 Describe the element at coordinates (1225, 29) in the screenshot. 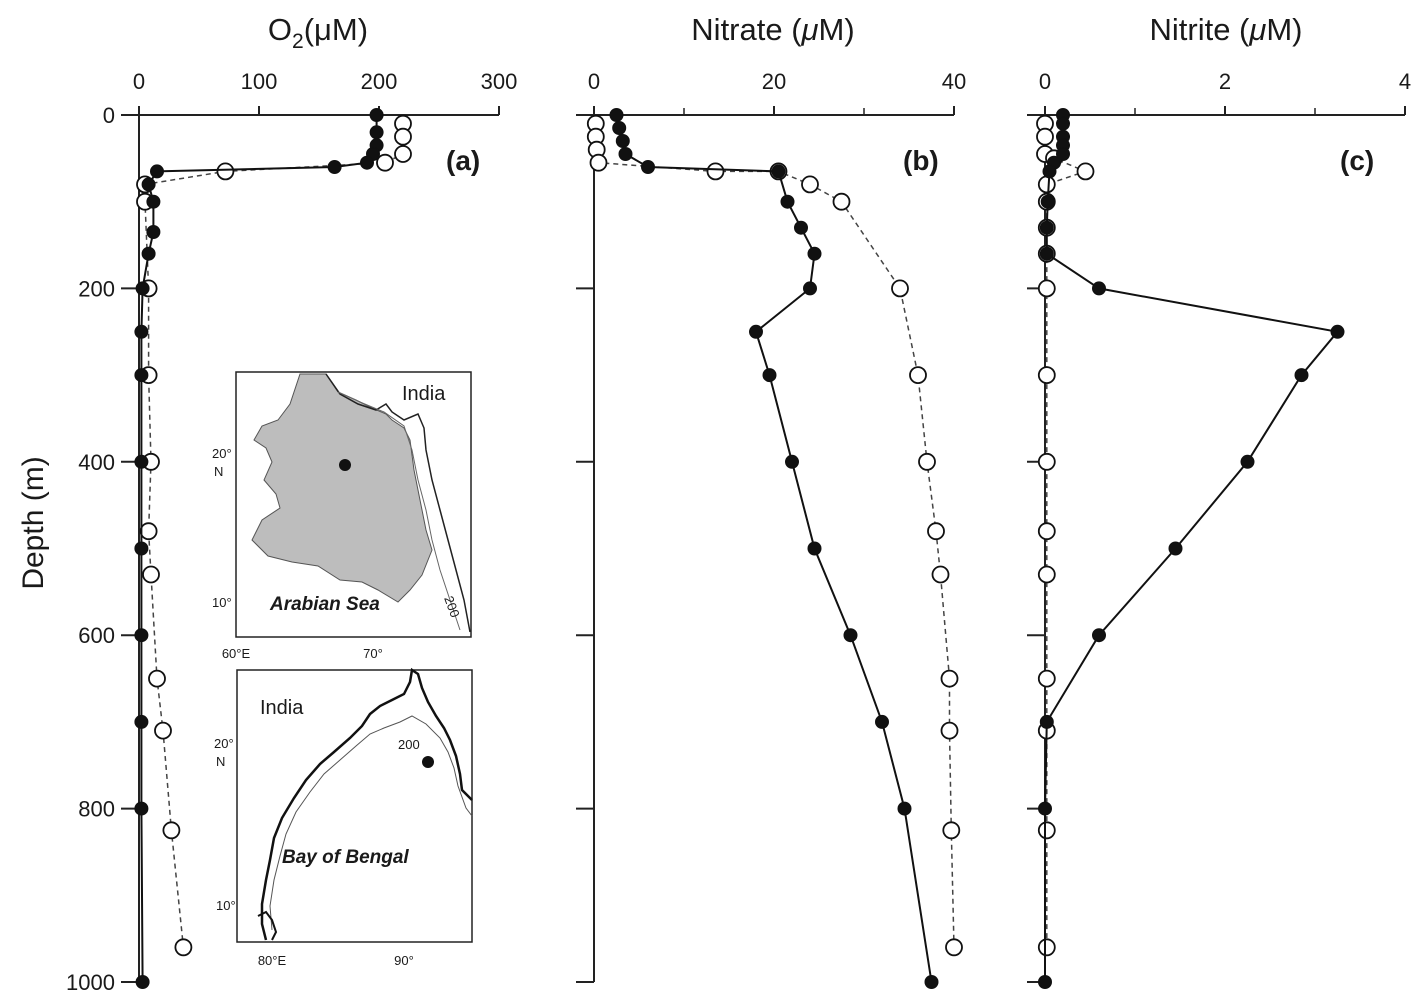

I see `panel-c-title: Nitrite (μM)` at that location.